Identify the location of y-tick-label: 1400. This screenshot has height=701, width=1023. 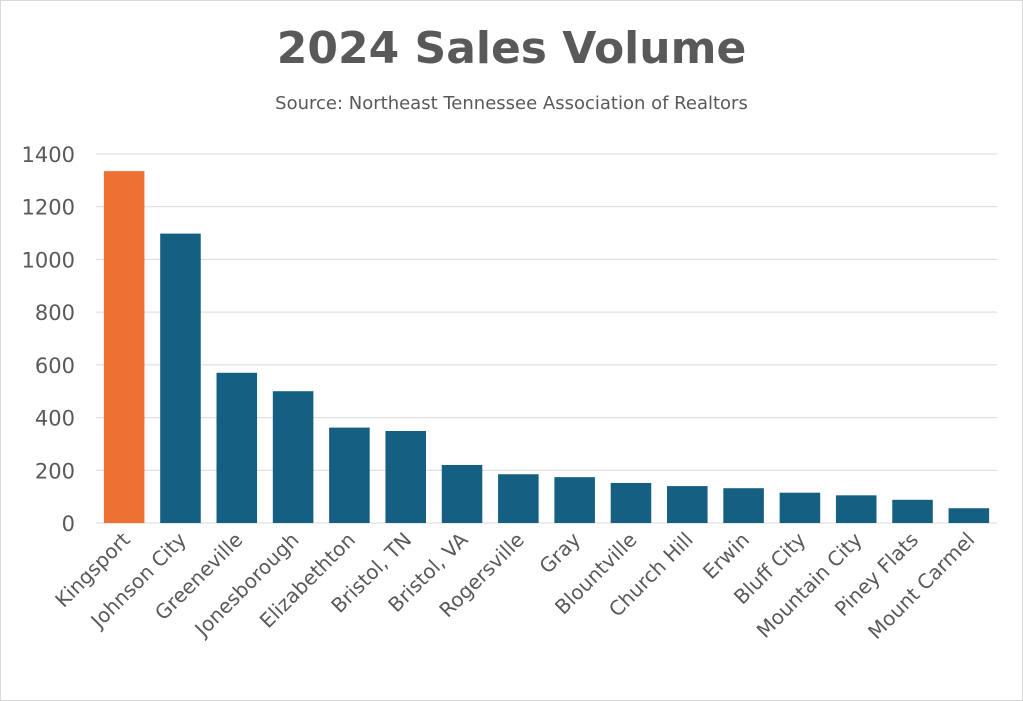
(48, 155).